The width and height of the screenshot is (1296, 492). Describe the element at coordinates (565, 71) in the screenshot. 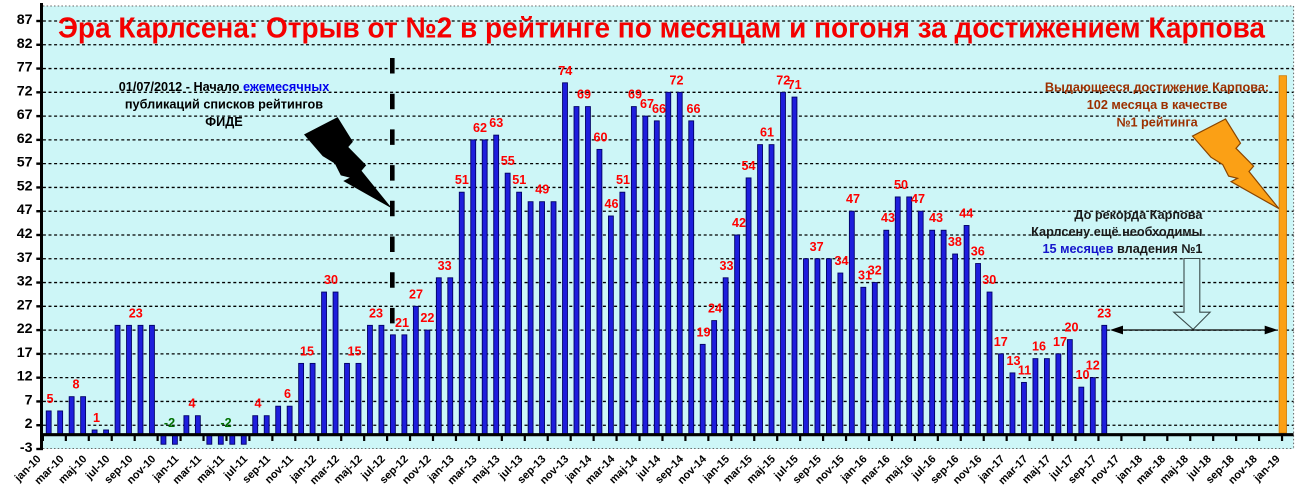

I see `svg-text: 74` at that location.